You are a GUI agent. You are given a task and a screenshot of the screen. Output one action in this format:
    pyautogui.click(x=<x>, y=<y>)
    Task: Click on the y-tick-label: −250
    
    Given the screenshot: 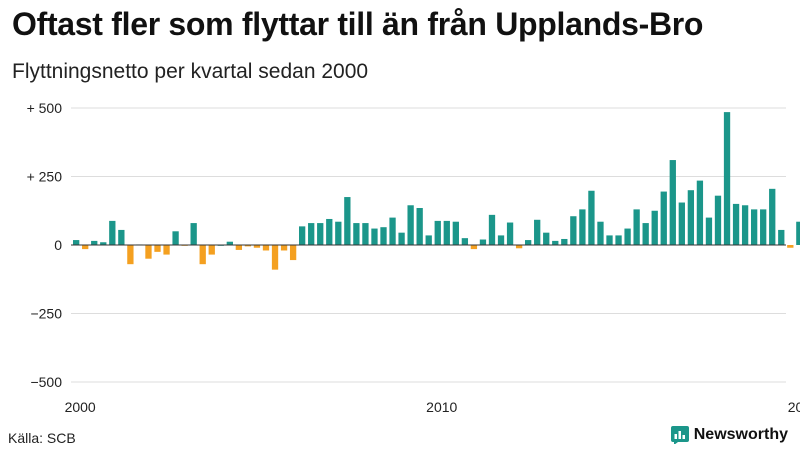 What is the action you would take?
    pyautogui.click(x=46, y=314)
    